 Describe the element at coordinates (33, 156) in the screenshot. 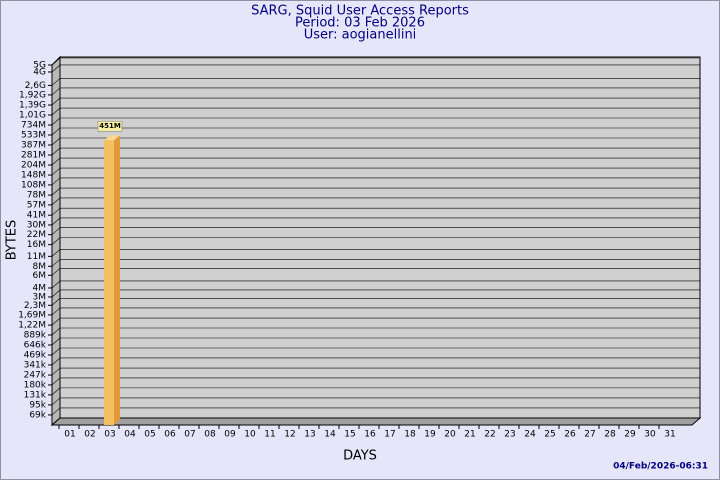

I see `y-tick-label: 281M` at that location.